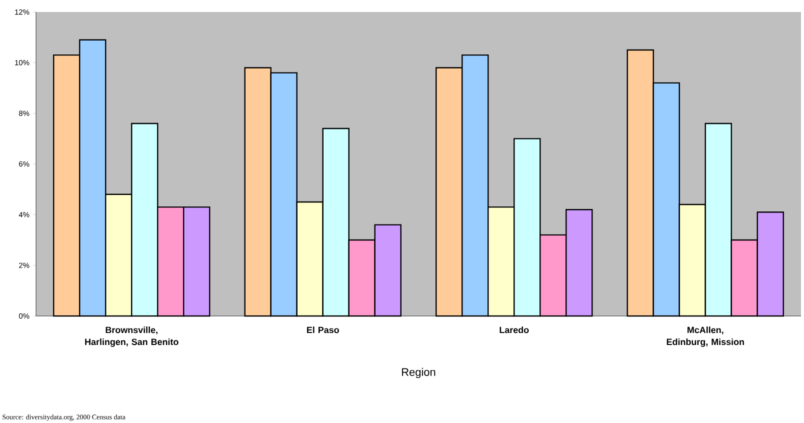 Image resolution: width=804 pixels, height=423 pixels. I want to click on x-tick-label: McAllen, Edinburg, Mission, so click(705, 336).